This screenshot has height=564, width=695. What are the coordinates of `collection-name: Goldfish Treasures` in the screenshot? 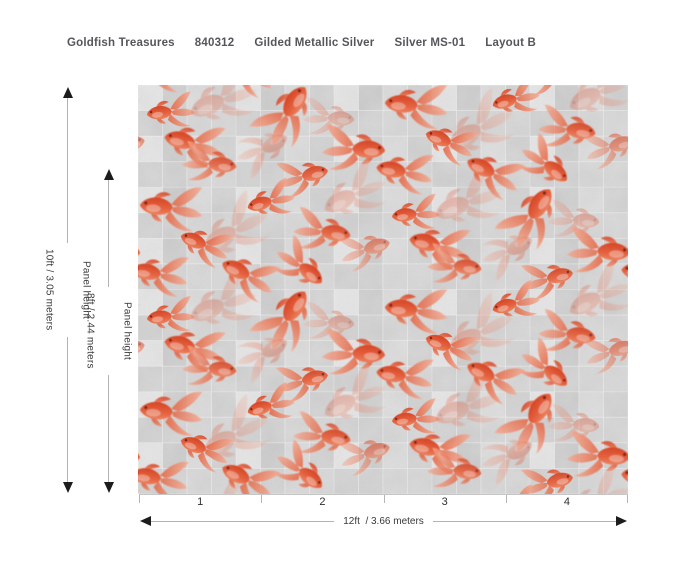 It's located at (121, 43).